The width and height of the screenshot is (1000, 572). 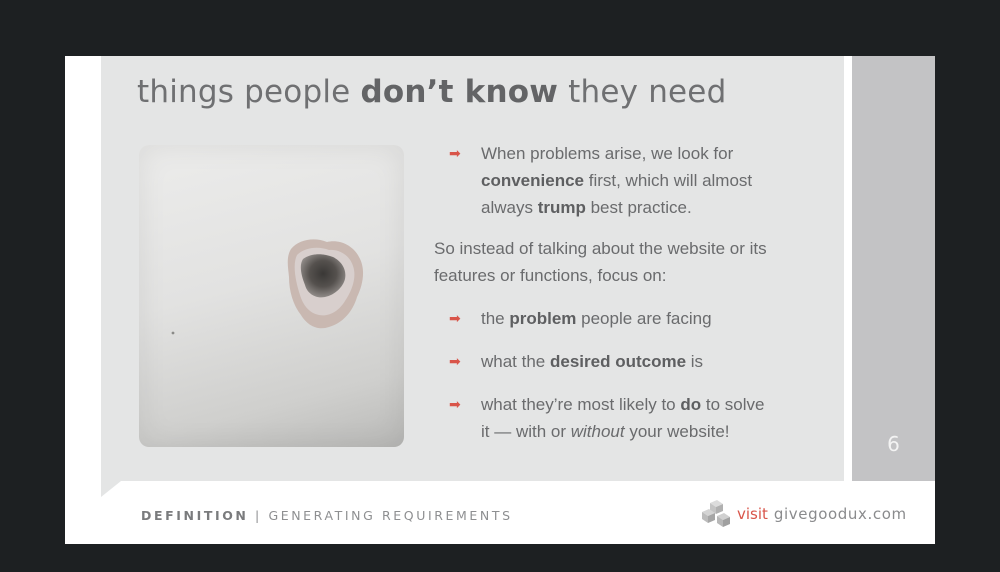 I want to click on page-number: 6, so click(x=893, y=444).